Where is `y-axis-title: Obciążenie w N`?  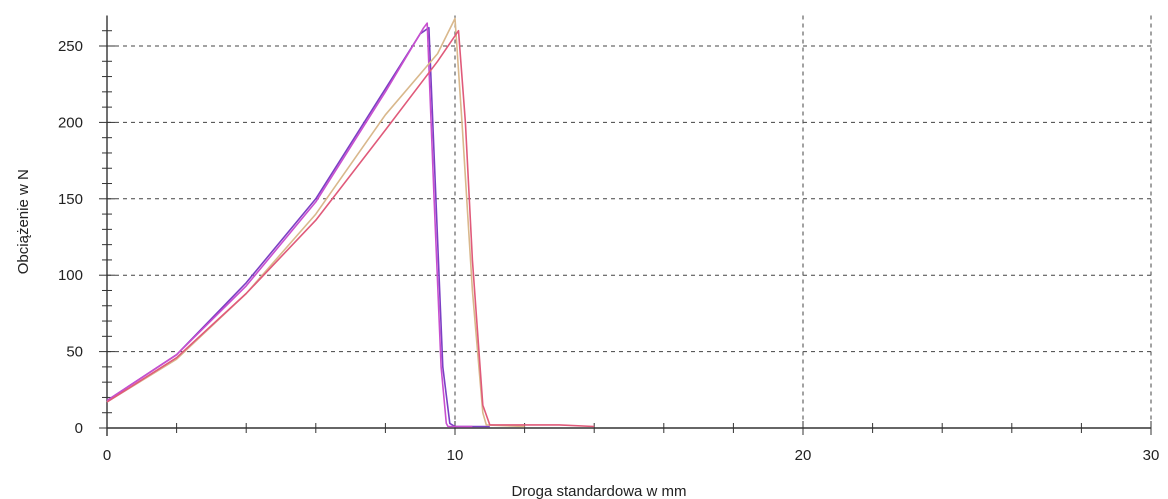
y-axis-title: Obciążenie w N is located at coordinates (23, 221).